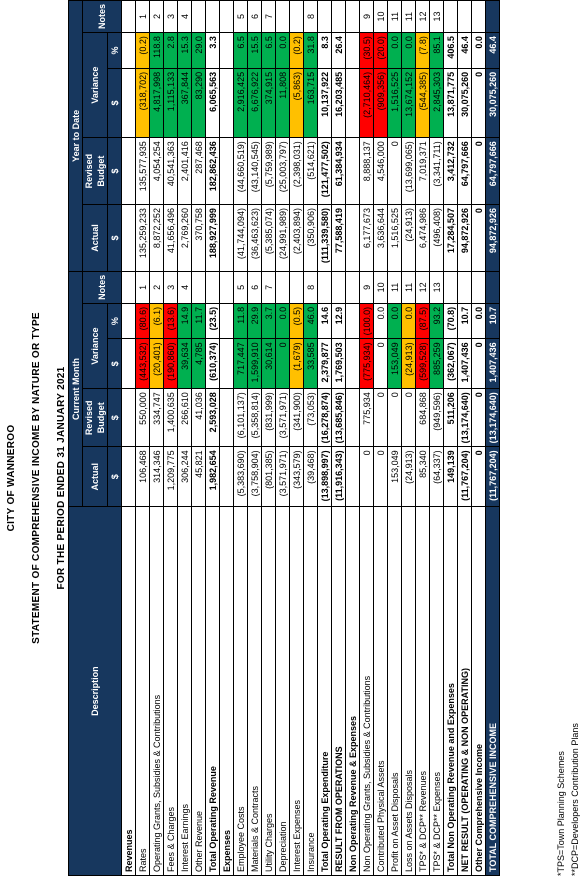 Image resolution: width=587 pixels, height=878 pixels. What do you see at coordinates (142, 103) in the screenshot?
I see `cell-variance: (318,702)` at bounding box center [142, 103].